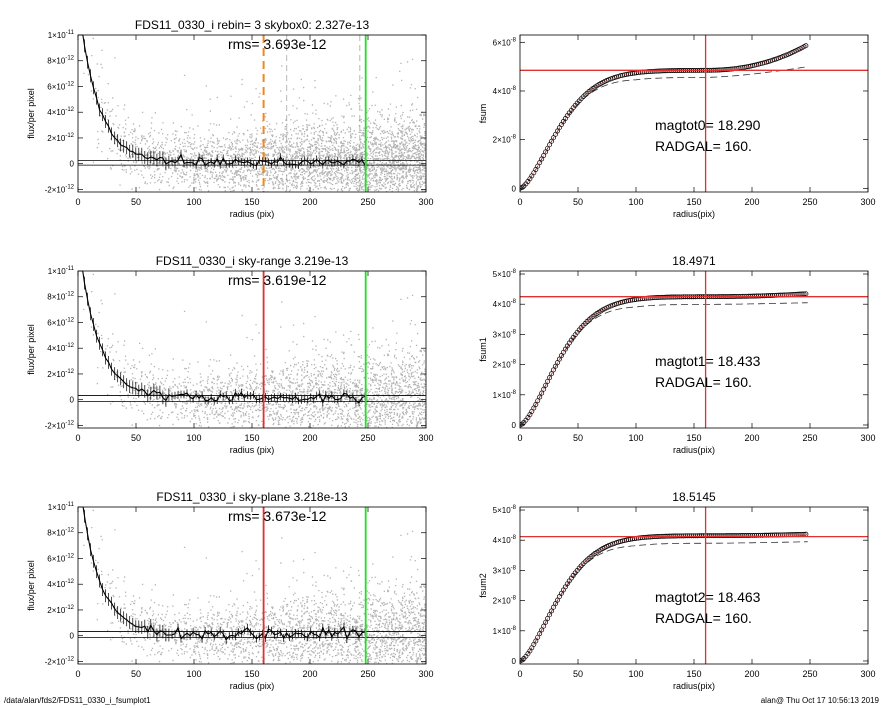  Describe the element at coordinates (252, 214) in the screenshot. I see `x-axis-label: radius (pix)` at that location.